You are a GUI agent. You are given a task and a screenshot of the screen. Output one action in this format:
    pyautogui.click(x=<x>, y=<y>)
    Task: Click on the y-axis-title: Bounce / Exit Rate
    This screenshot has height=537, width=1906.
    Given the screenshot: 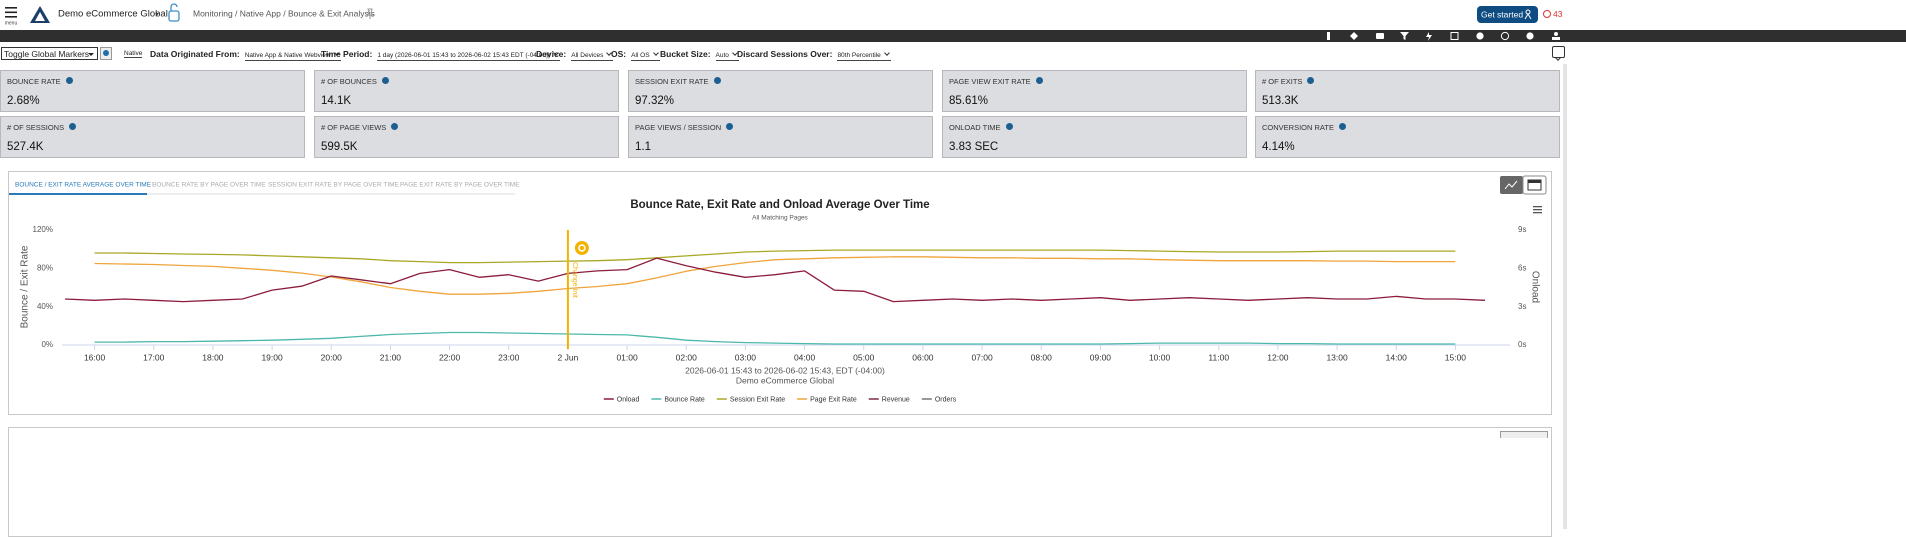 What is the action you would take?
    pyautogui.click(x=25, y=286)
    